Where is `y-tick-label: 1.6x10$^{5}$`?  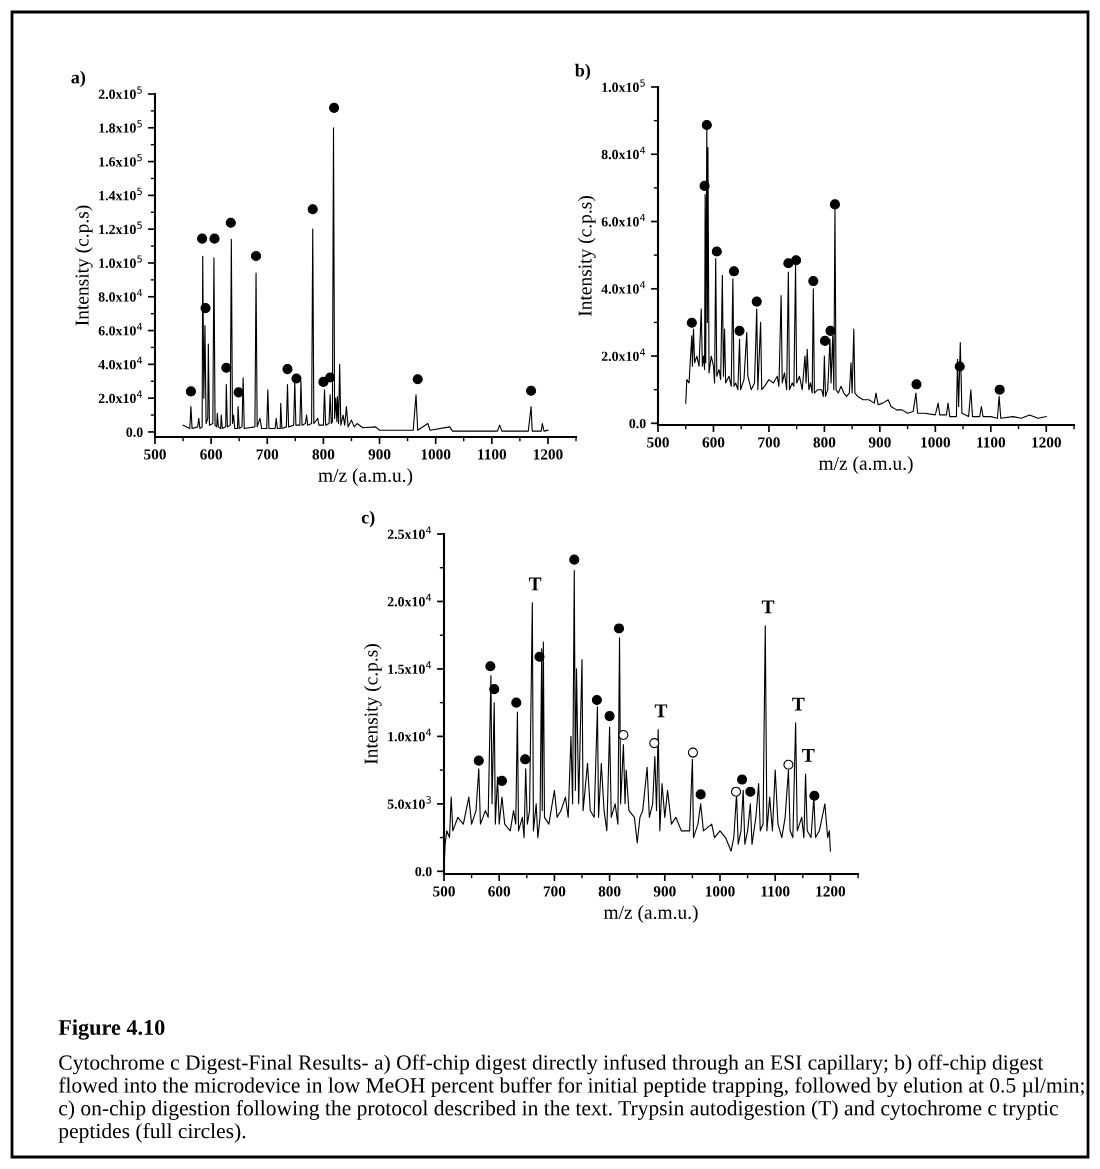
y-tick-label: 1.6x10$^{5}$ is located at coordinates (120, 160).